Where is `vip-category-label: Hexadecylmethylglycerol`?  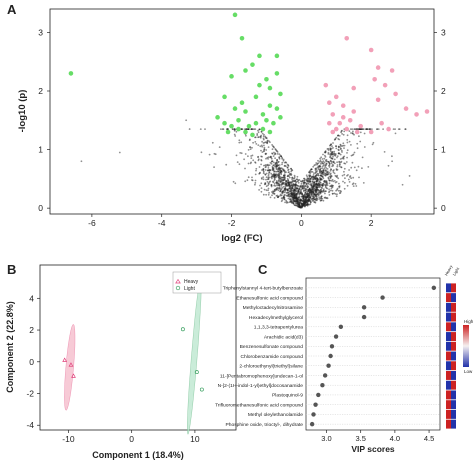
vip-category-label: Hexadecylmethylglycerol is located at coordinates (276, 318).